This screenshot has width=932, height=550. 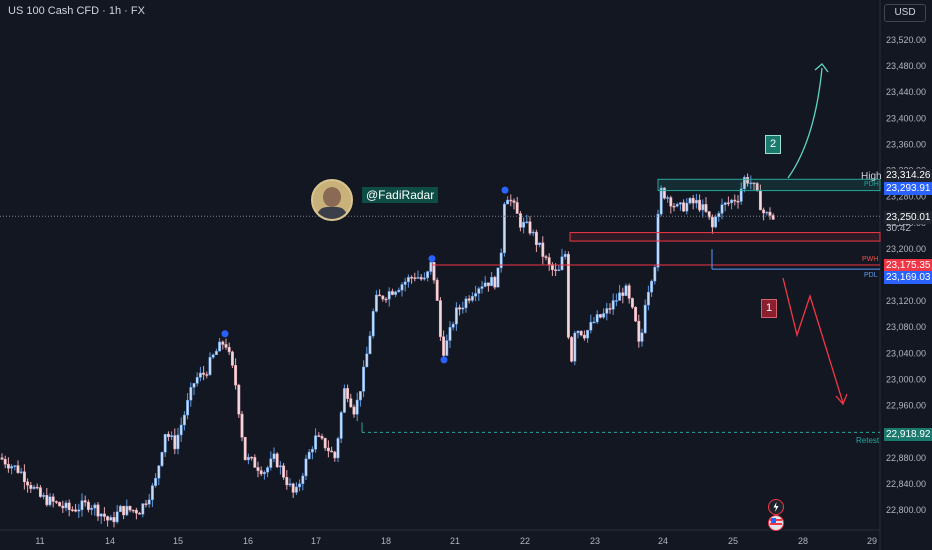 I want to click on x-tick-label: 25, so click(x=733, y=541).